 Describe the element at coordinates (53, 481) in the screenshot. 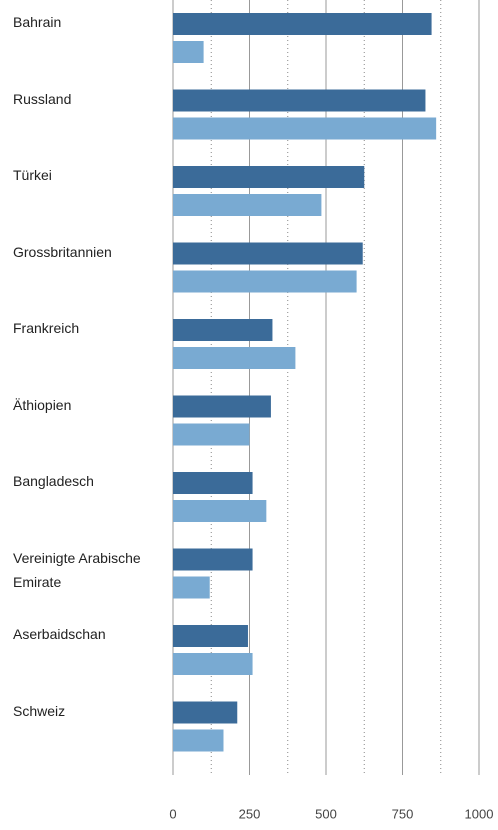

I see `category-label: Bangladesch` at that location.